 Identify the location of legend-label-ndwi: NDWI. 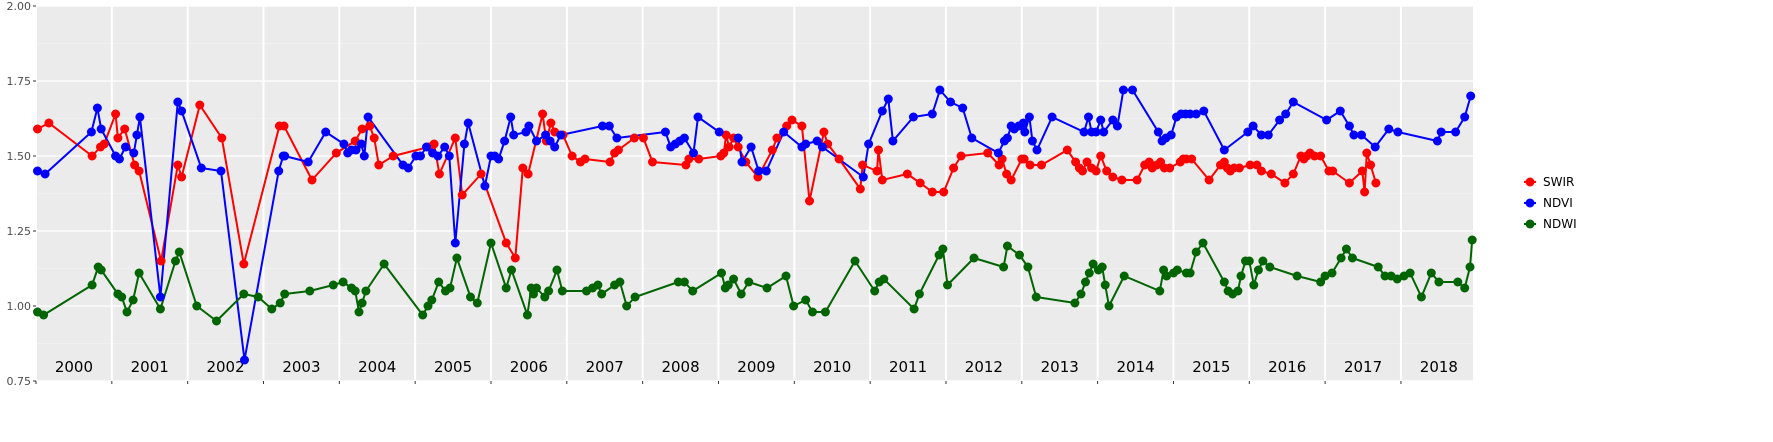
(1560, 224).